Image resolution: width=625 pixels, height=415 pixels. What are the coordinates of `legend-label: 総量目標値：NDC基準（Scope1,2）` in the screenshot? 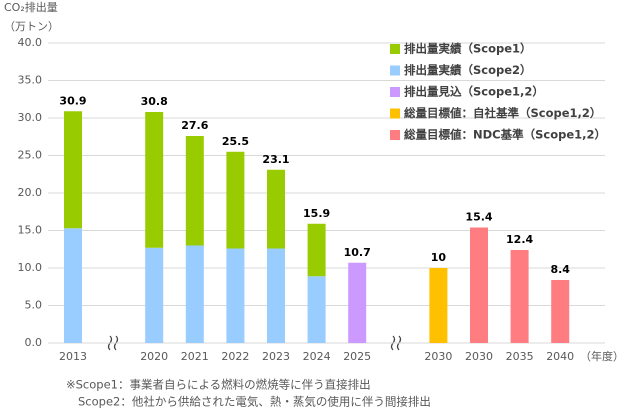 It's located at (505, 135).